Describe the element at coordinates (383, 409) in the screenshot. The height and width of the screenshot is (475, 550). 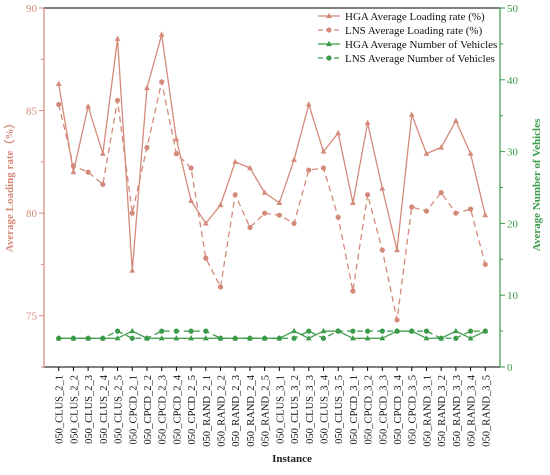
I see `x-tick-label: 050_CPCD_3_3` at that location.